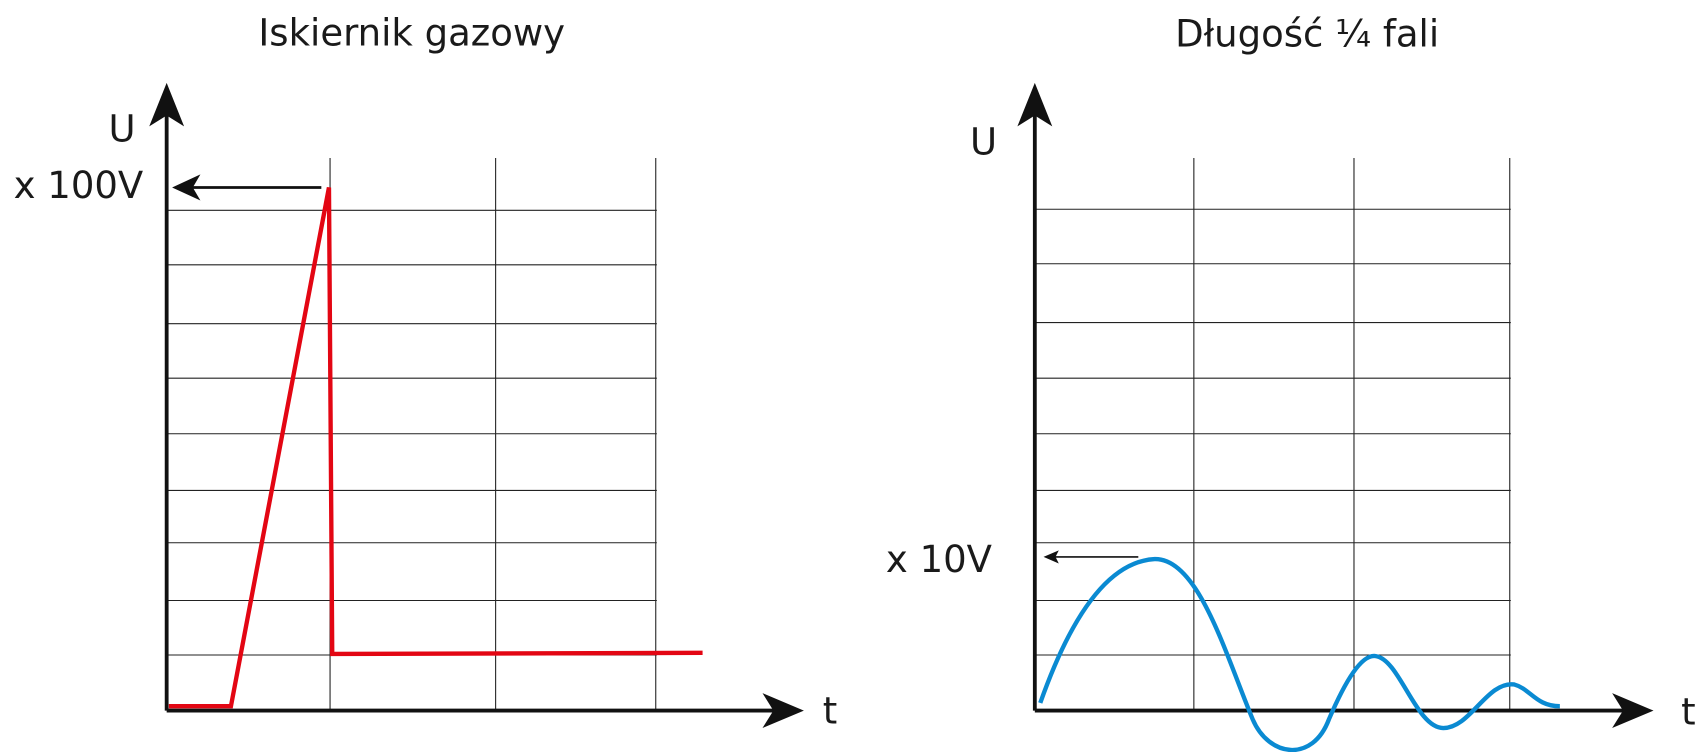 The image size is (1708, 752). What do you see at coordinates (939, 559) in the screenshot?
I see `scale-label: x 10V` at bounding box center [939, 559].